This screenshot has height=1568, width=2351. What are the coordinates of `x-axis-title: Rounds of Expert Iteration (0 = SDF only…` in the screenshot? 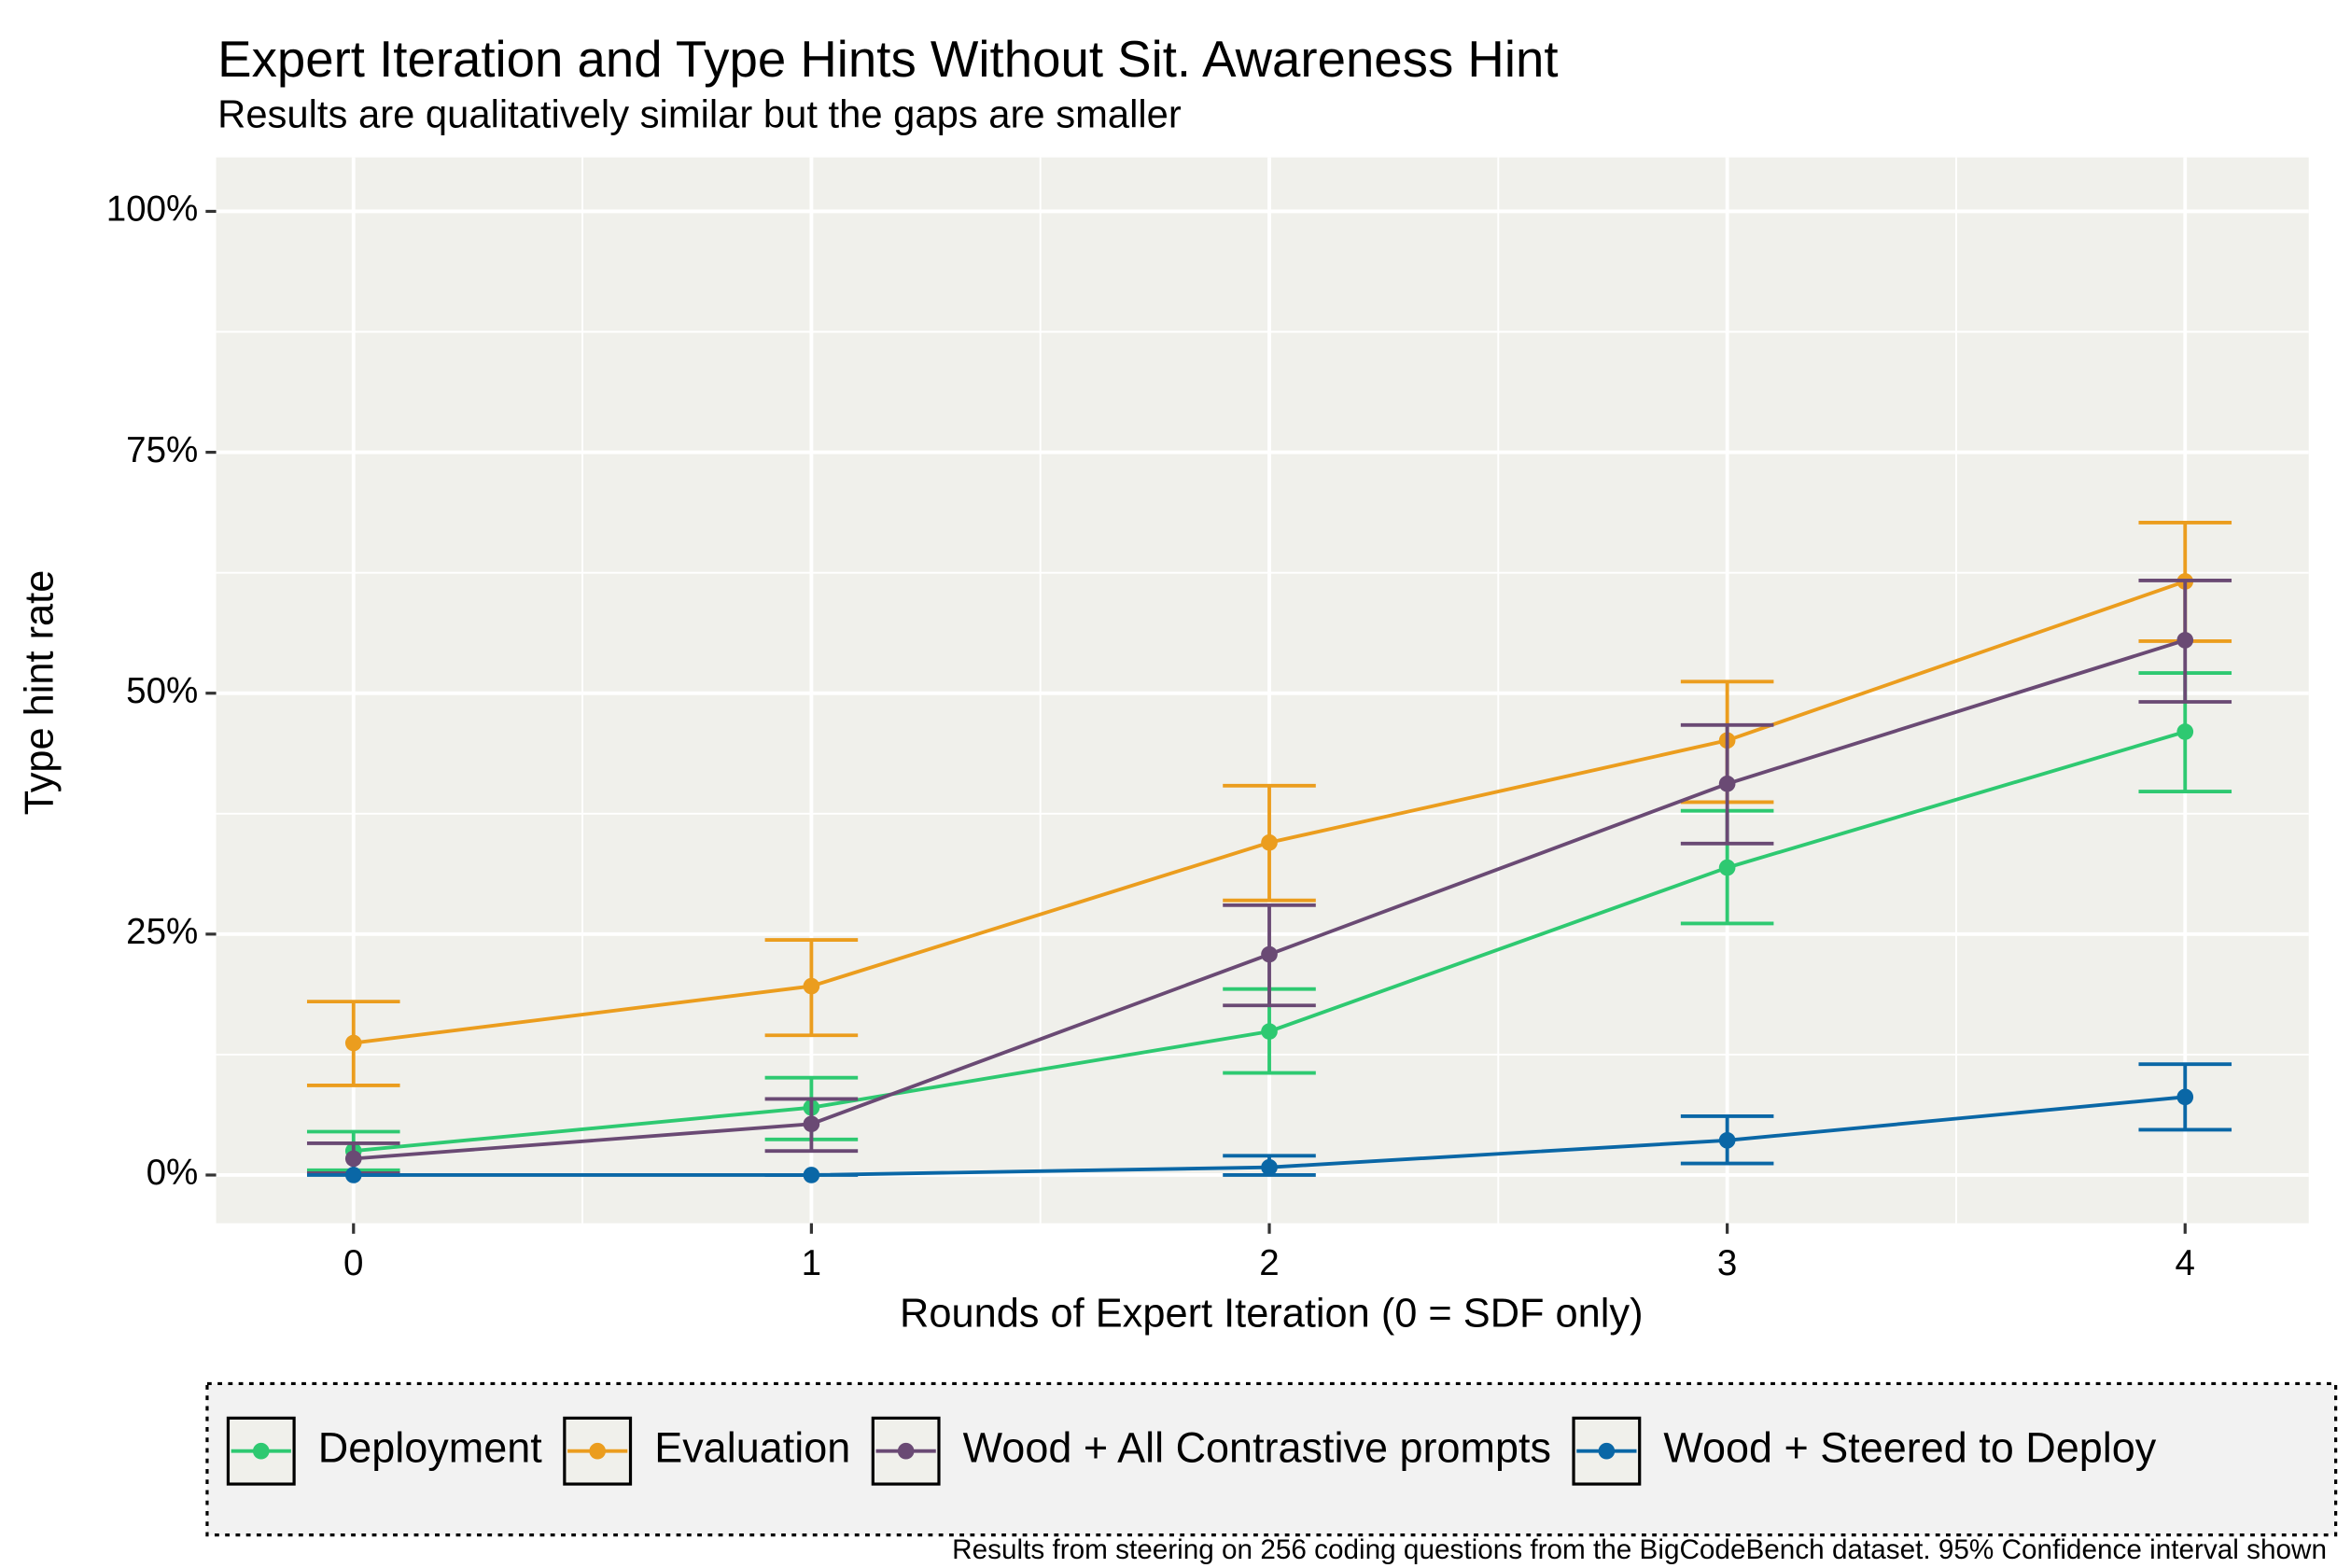 It's located at (1272, 1314).